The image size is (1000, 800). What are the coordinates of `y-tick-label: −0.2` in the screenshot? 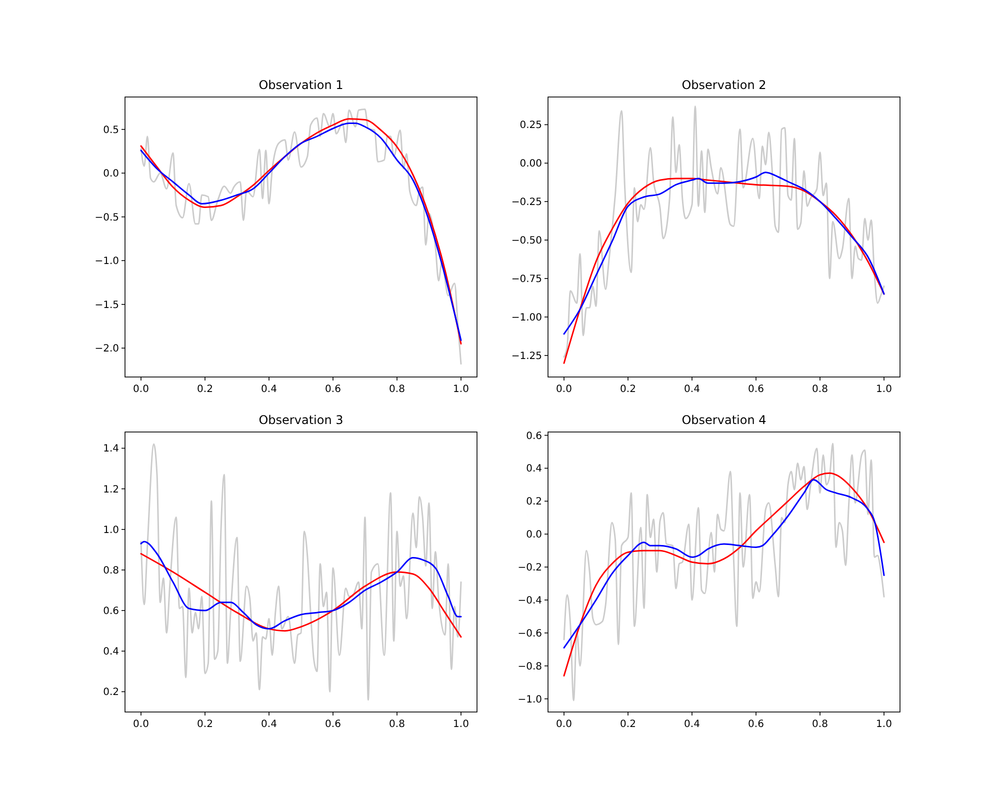 It's located at (530, 568).